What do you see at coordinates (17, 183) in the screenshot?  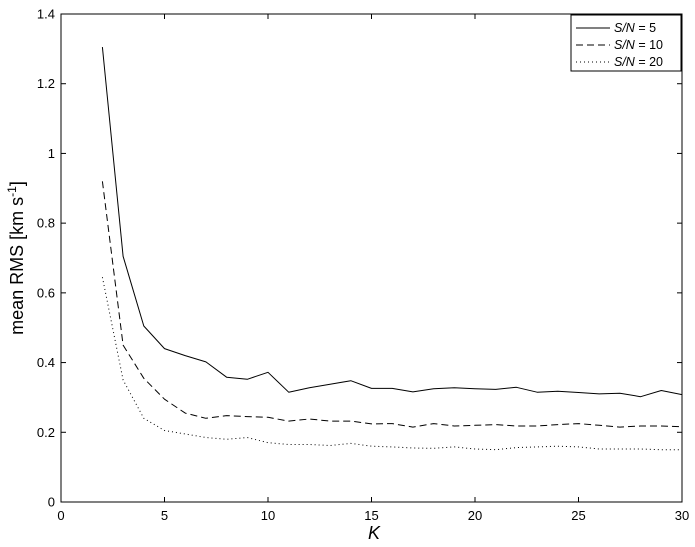 I see `y-axis-label-close: ]` at bounding box center [17, 183].